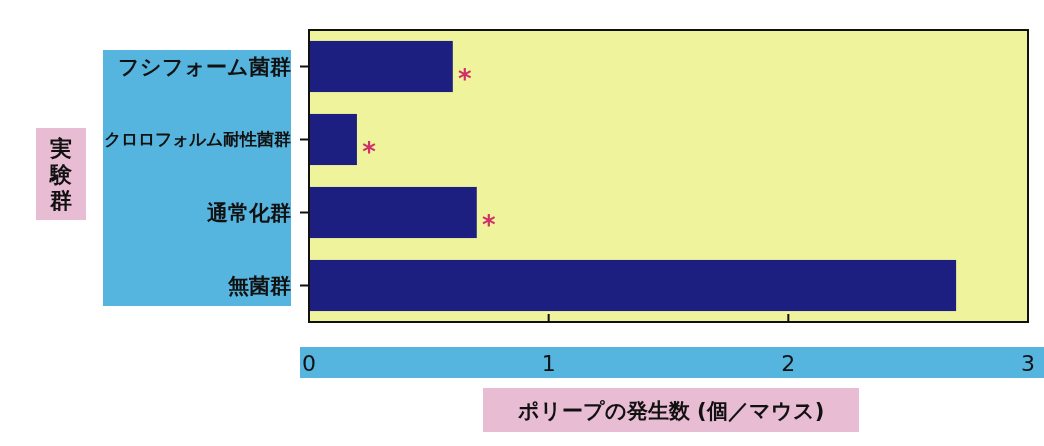  I want to click on x-tick-label: 3, so click(1028, 363).